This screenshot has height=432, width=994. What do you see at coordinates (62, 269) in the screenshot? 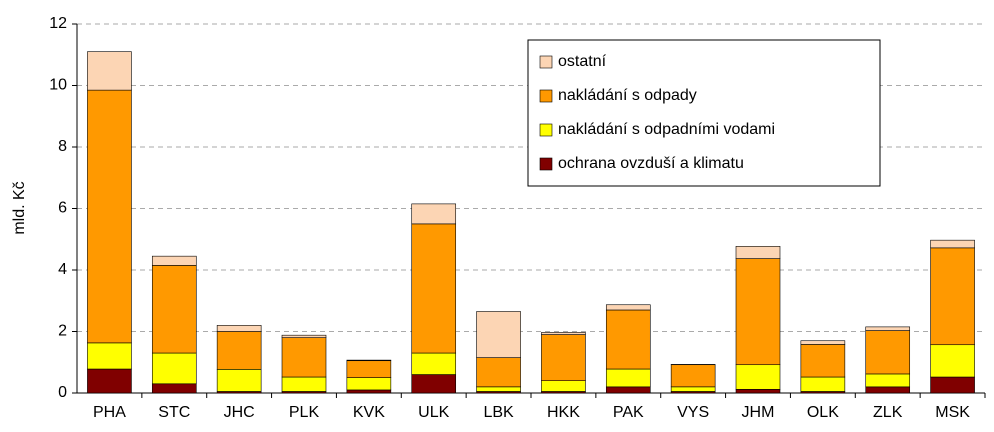
I see `y-tick-label: 4` at bounding box center [62, 269].